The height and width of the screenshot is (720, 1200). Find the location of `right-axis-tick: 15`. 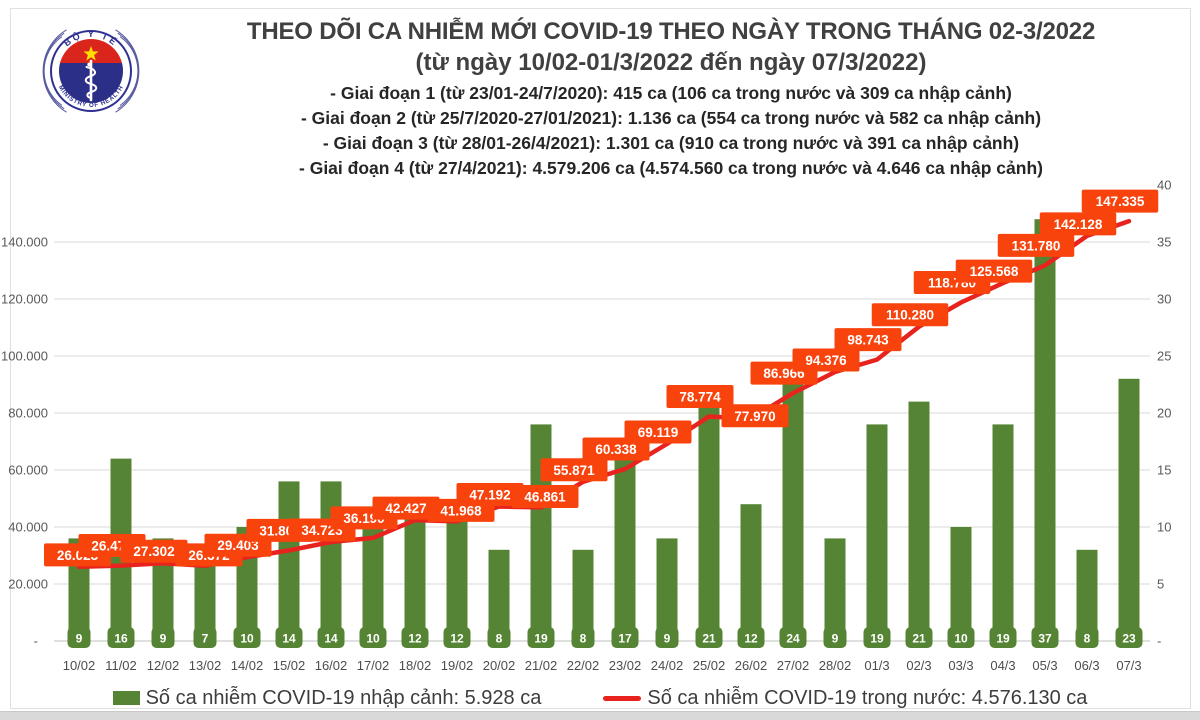

right-axis-tick: 15 is located at coordinates (1164, 470).